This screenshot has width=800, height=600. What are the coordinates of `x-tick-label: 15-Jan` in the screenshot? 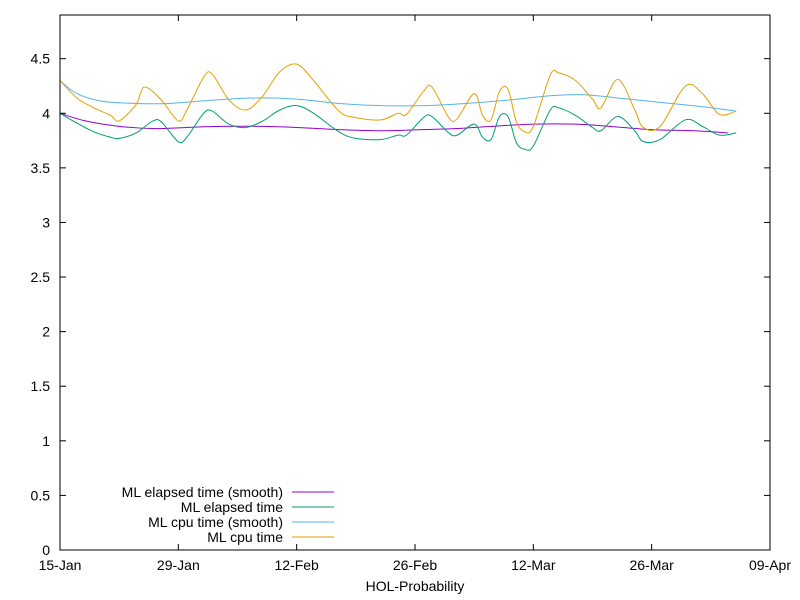 It's located at (60, 565).